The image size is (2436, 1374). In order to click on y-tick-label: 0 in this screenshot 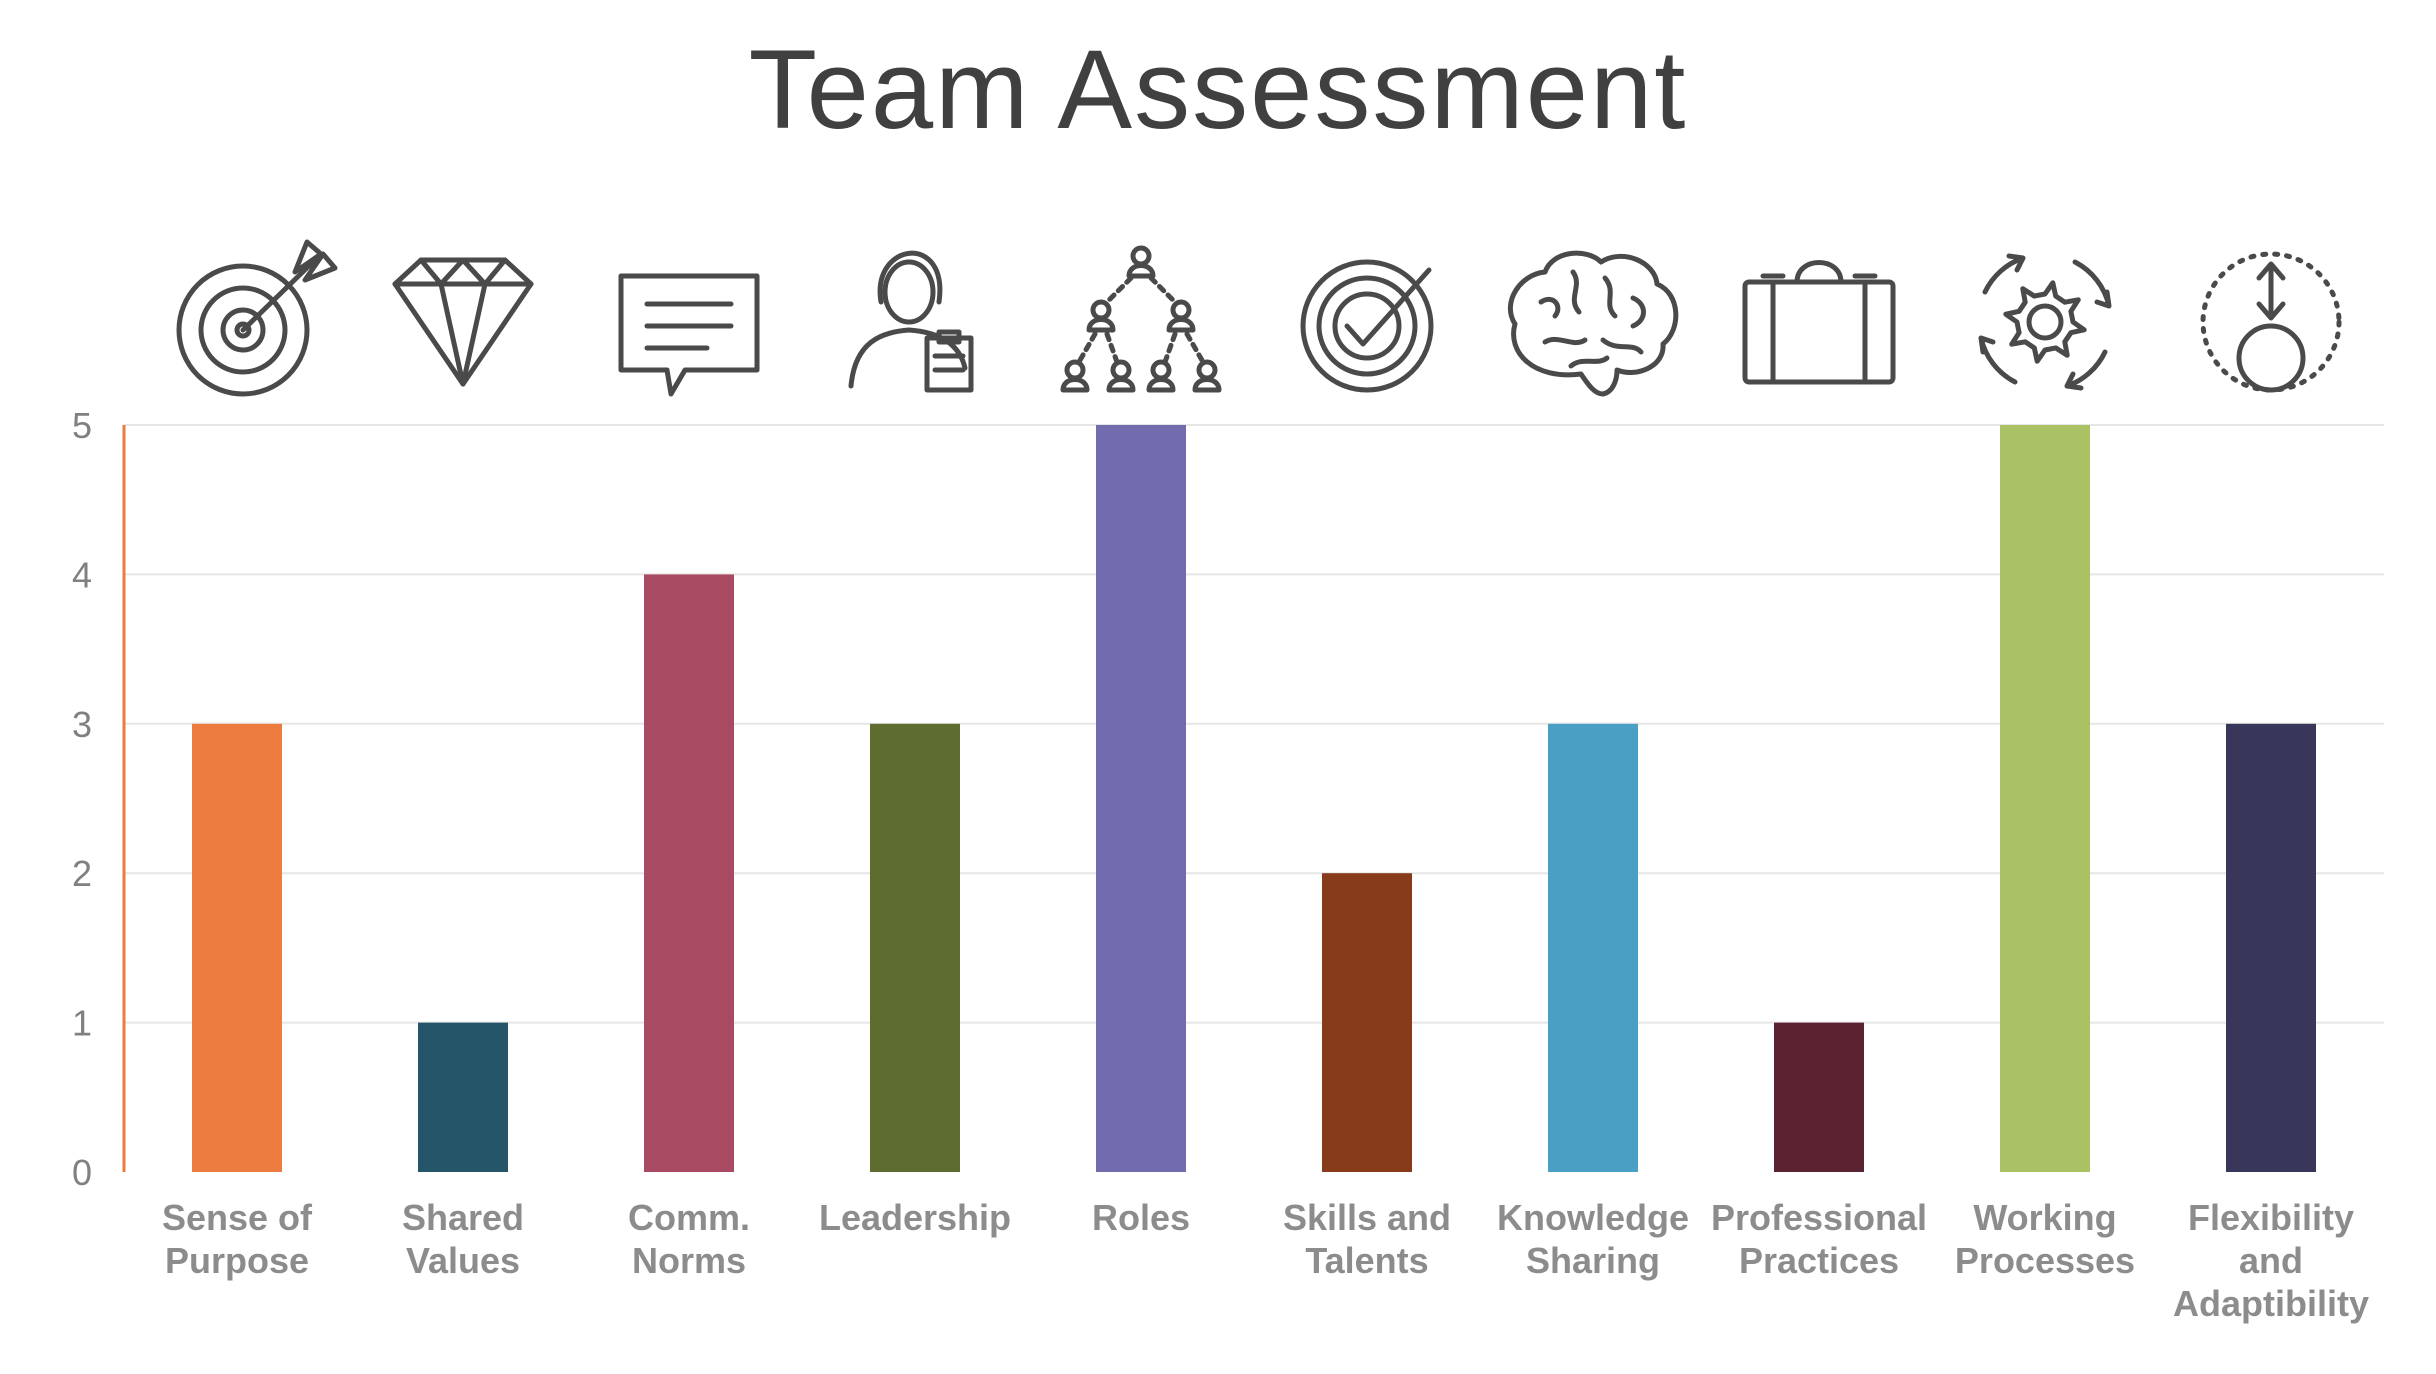, I will do `click(82, 1172)`.